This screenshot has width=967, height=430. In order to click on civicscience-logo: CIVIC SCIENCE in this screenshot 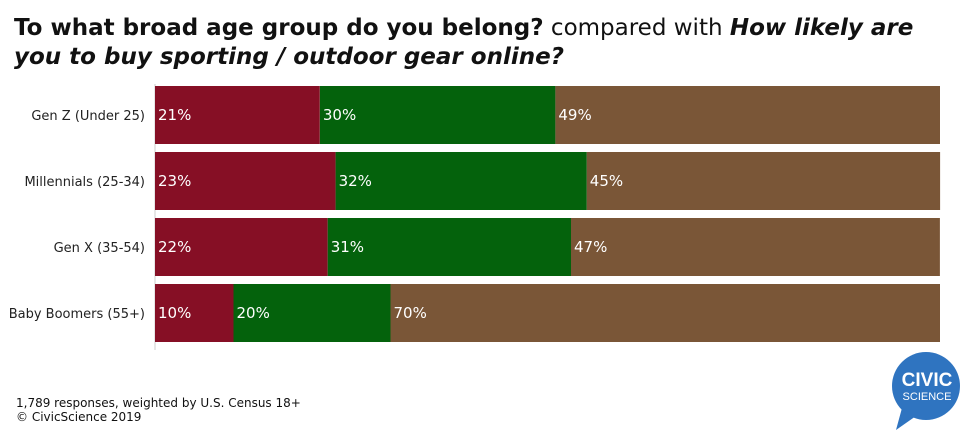, I will do `click(926, 391)`.